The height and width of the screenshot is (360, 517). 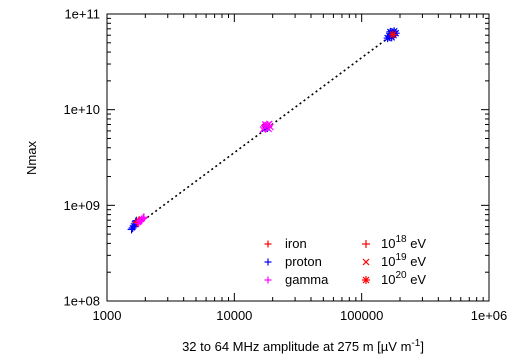 What do you see at coordinates (81, 205) in the screenshot?
I see `y-tick-label: 1e+09` at bounding box center [81, 205].